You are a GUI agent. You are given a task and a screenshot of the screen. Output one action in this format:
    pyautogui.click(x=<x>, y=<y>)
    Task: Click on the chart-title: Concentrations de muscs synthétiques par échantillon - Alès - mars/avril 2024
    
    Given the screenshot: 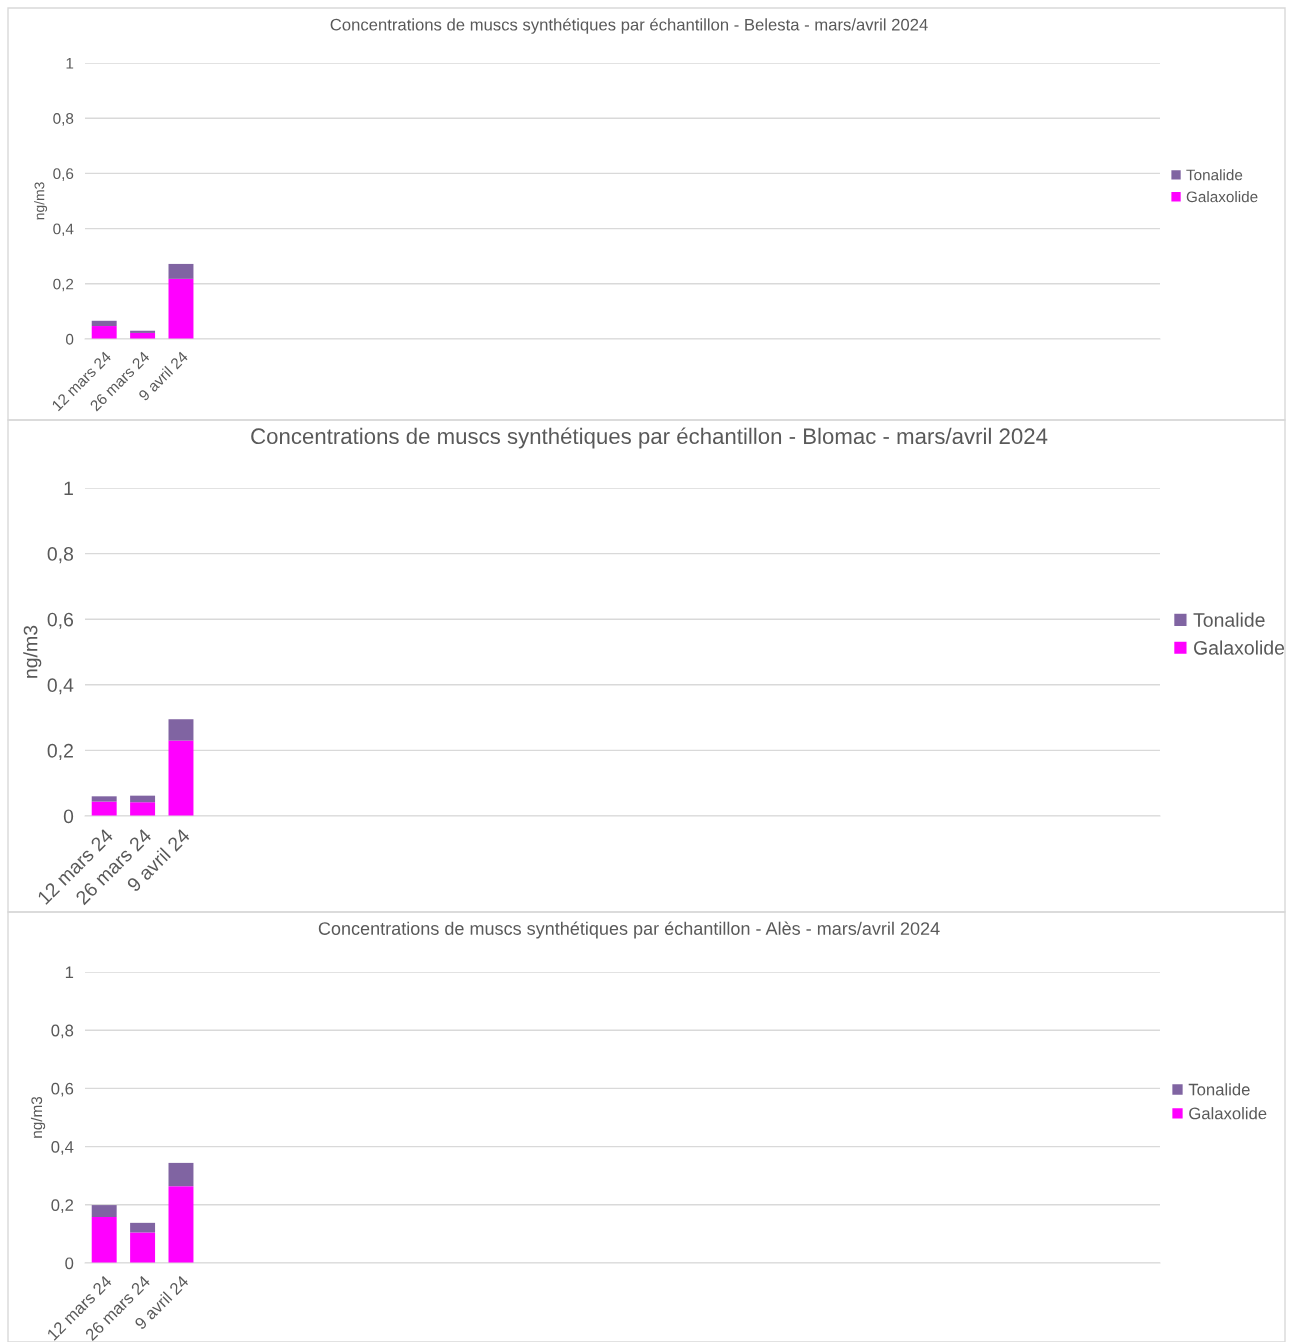 What is the action you would take?
    pyautogui.click(x=629, y=930)
    